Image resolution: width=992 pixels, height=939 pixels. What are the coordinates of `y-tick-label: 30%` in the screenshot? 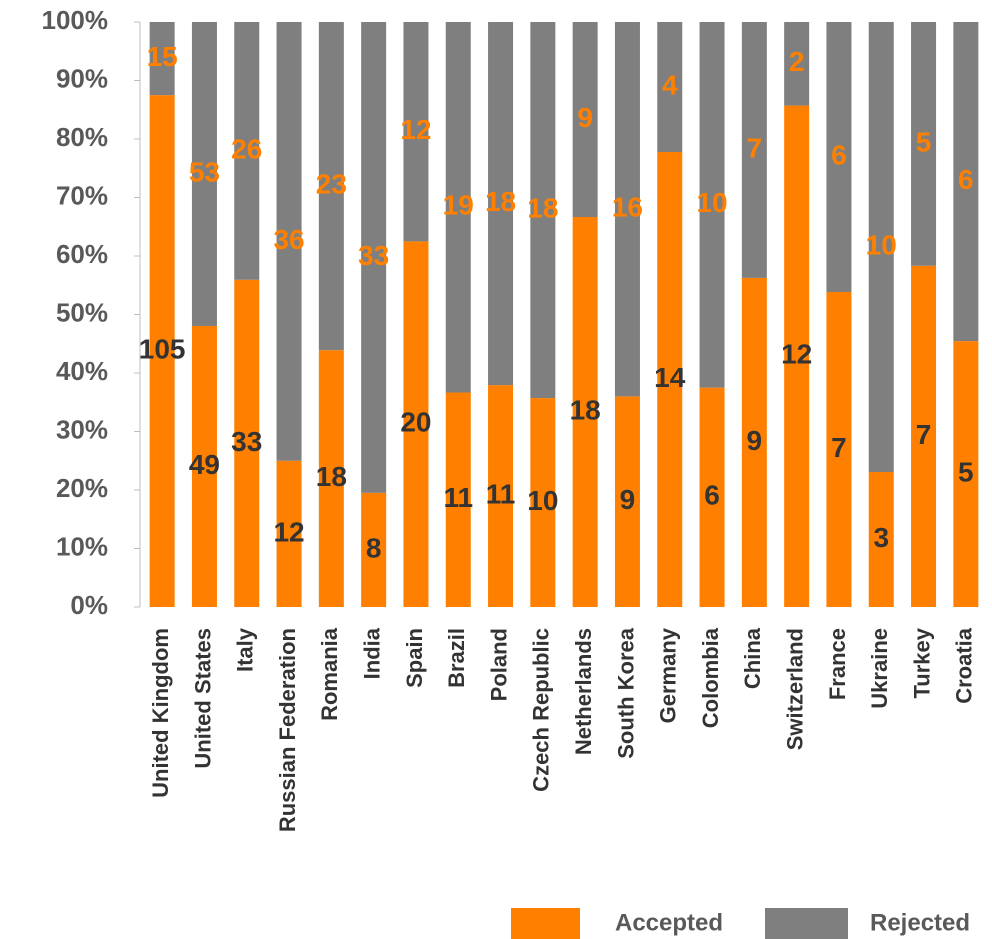 It's located at (82, 429).